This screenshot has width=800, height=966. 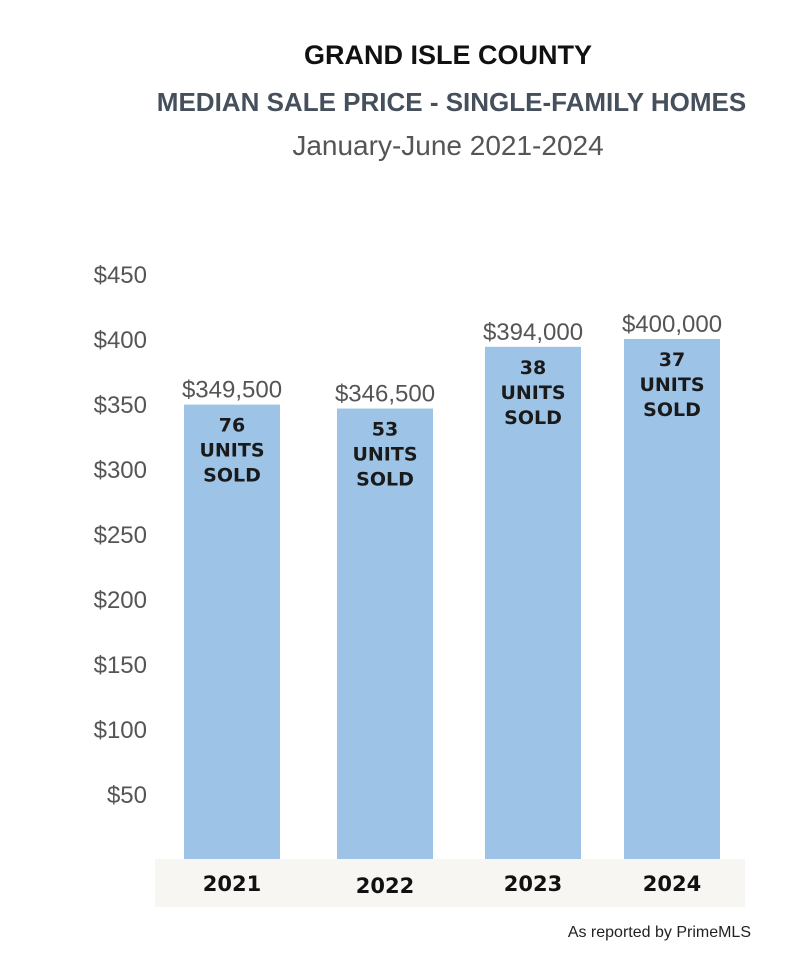 I want to click on units-sold-label: 38, so click(x=533, y=368).